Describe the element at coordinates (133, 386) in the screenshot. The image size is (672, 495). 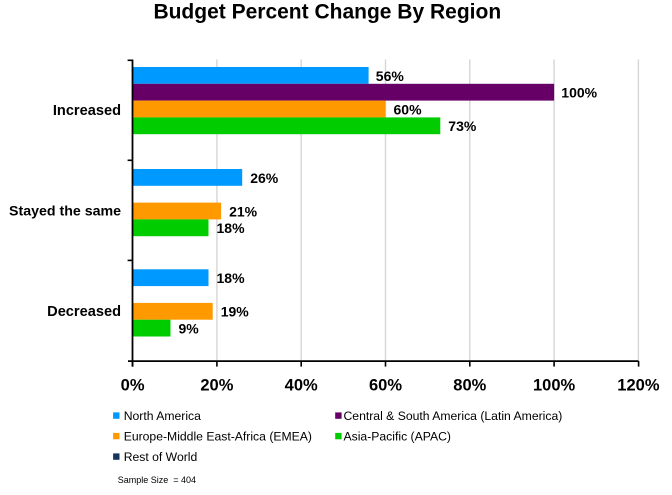
I see `svg-text: 0%` at that location.